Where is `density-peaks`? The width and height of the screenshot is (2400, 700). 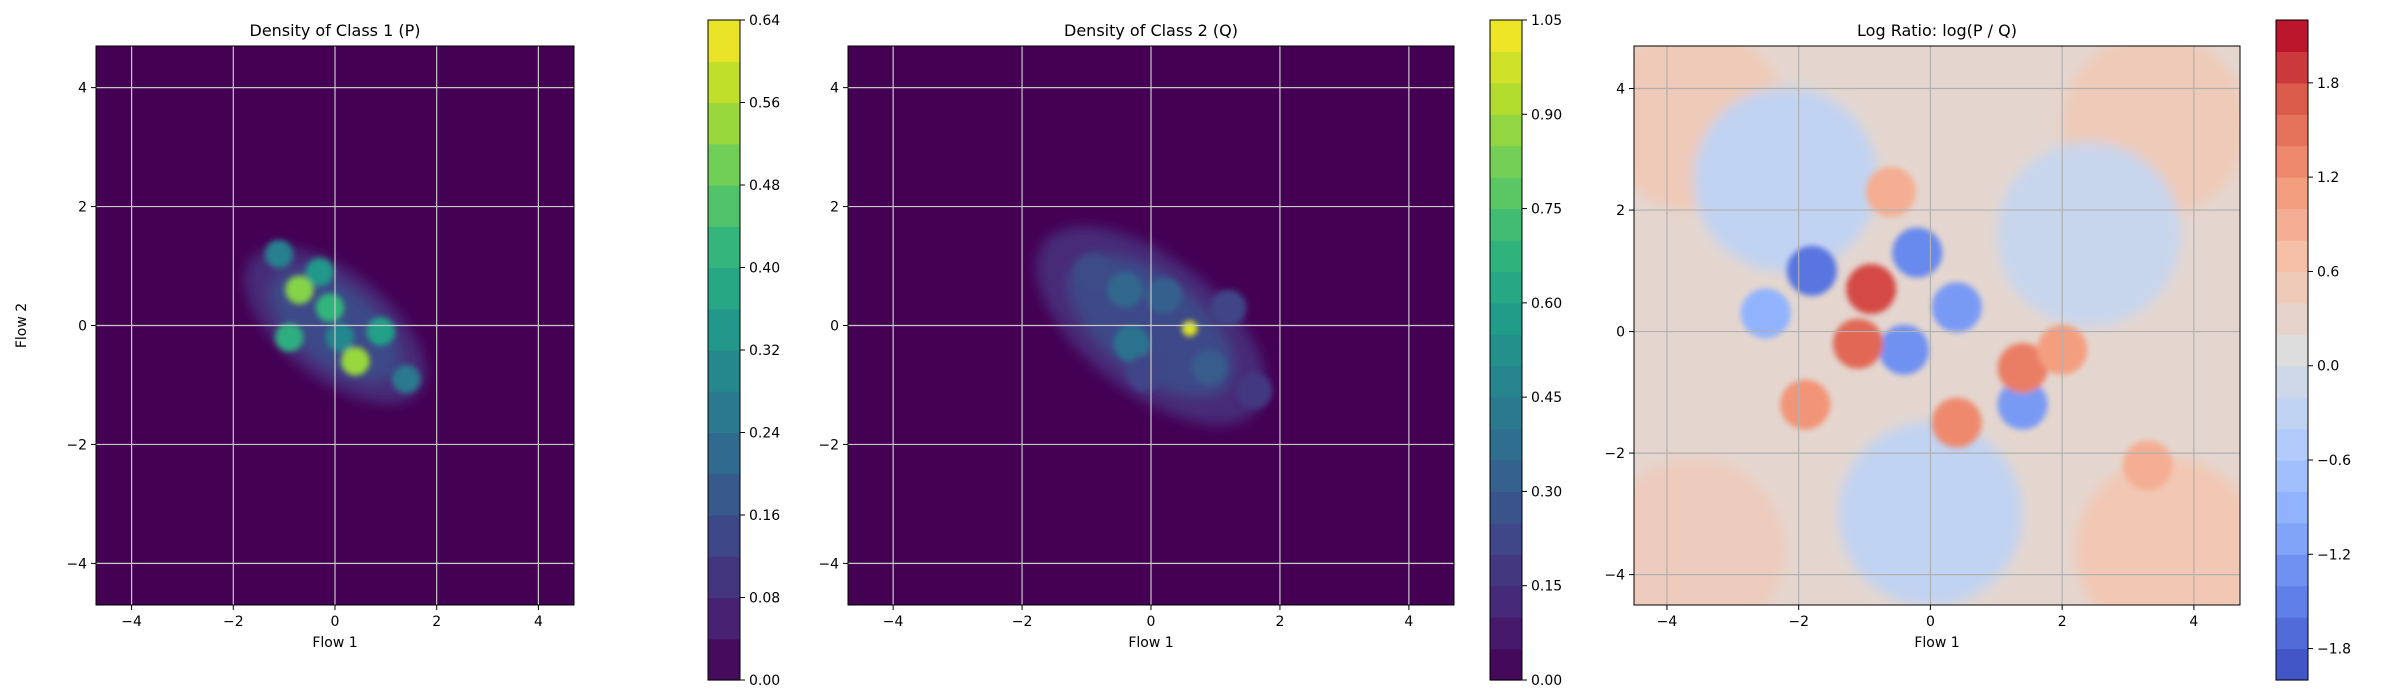 density-peaks is located at coordinates (342, 316).